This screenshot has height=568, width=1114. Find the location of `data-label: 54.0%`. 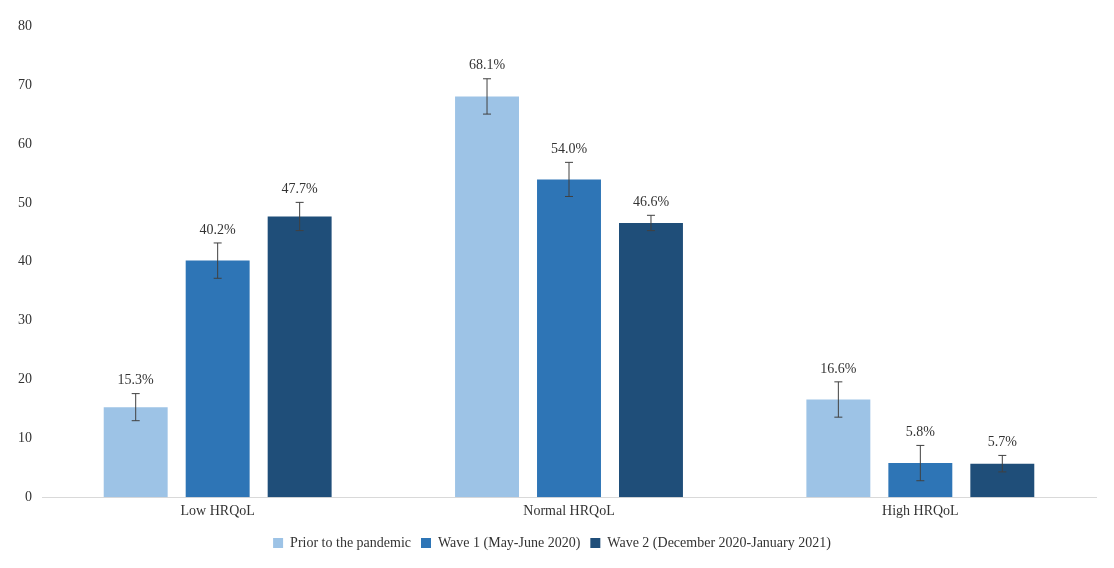

data-label: 54.0% is located at coordinates (569, 149).